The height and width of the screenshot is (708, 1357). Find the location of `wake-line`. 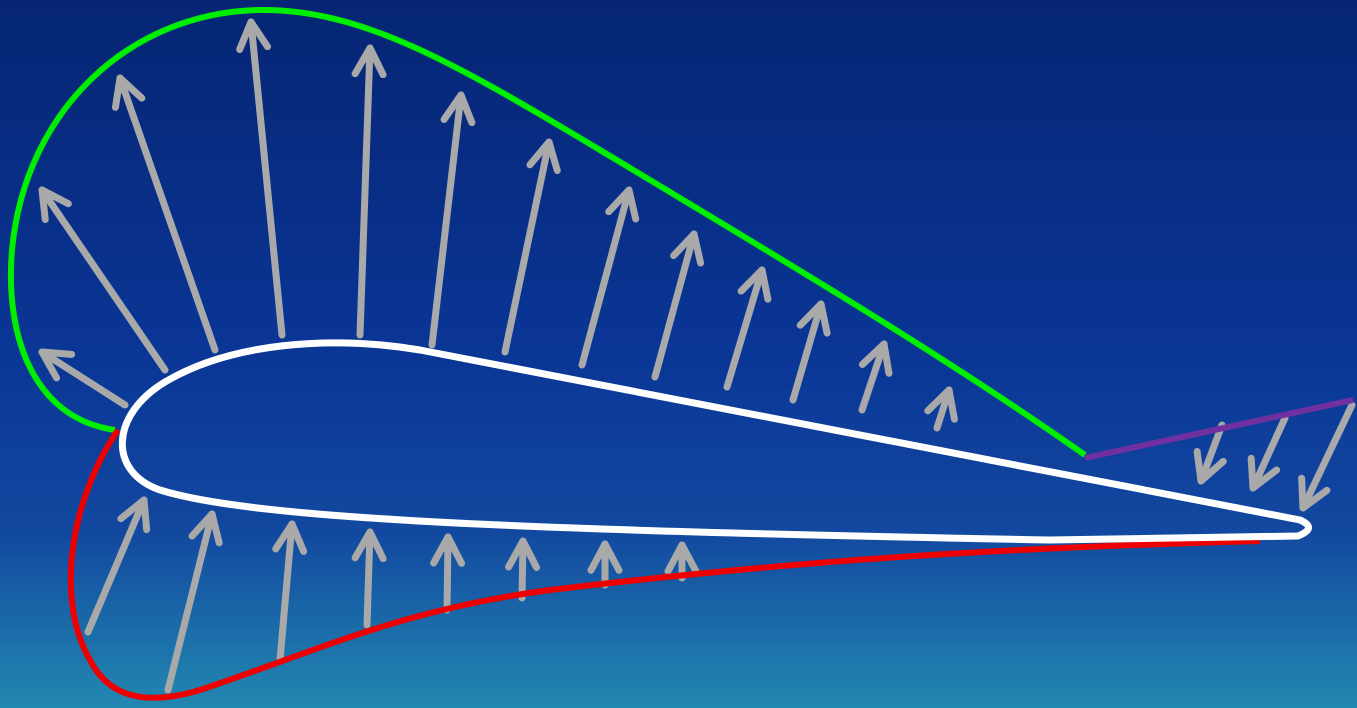

wake-line is located at coordinates (1219, 429).